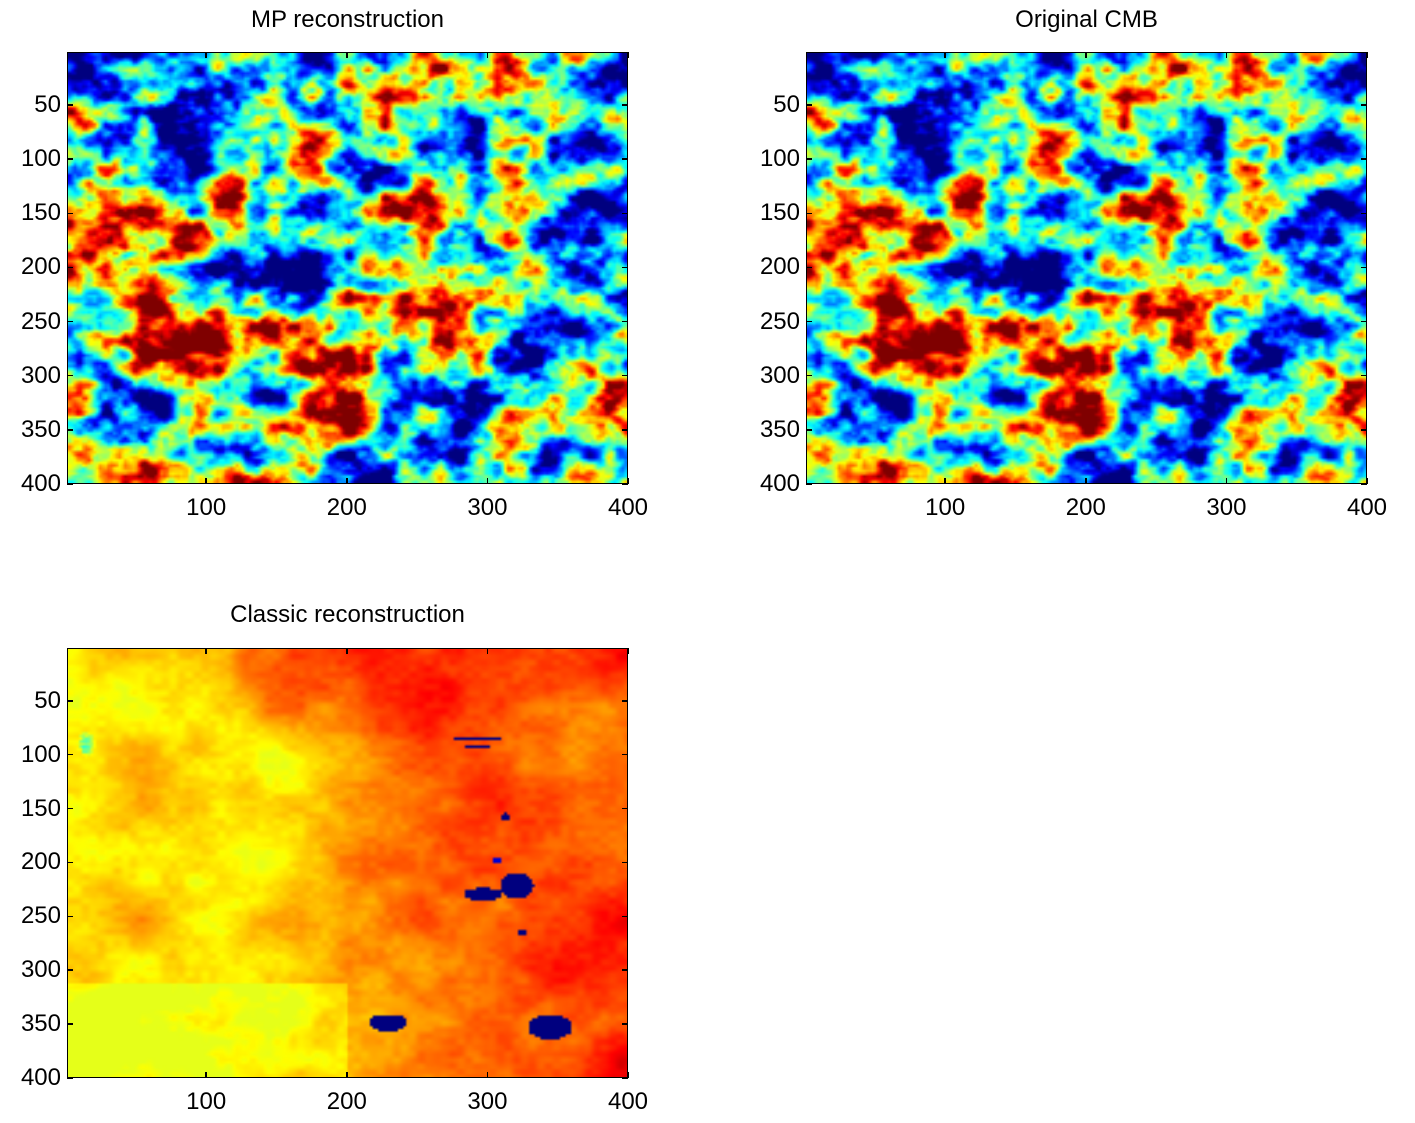 The image size is (1415, 1123). I want to click on chart-title: Classic reconstruction, so click(347, 614).